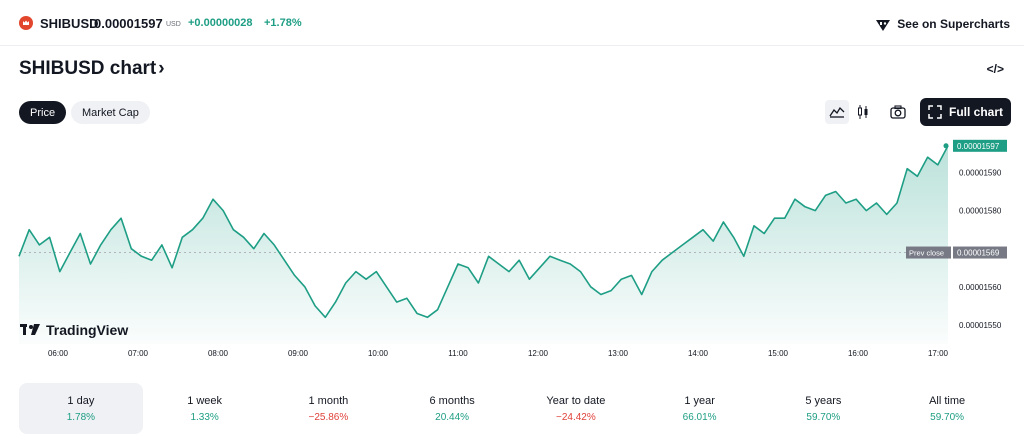  I want to click on tradingview-watermark: TradingView, so click(74, 330).